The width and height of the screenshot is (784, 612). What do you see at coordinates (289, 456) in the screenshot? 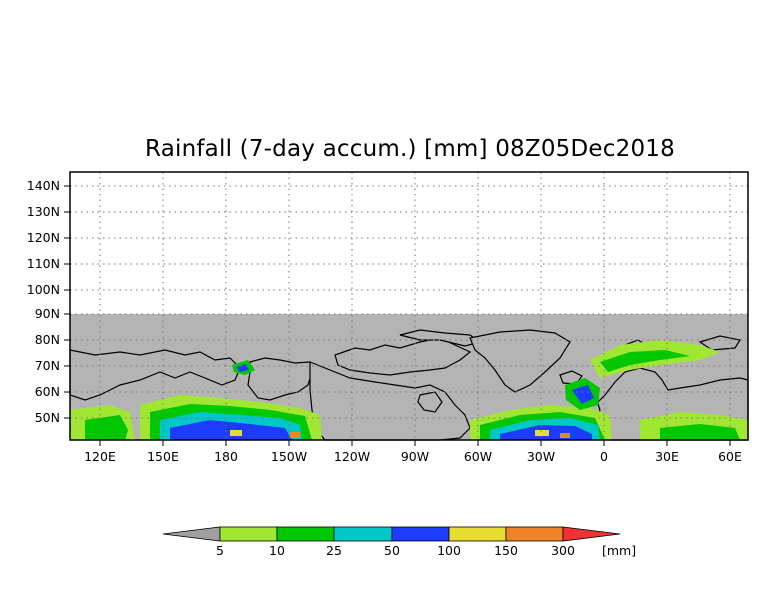
I see `lon-label: 150W` at bounding box center [289, 456].